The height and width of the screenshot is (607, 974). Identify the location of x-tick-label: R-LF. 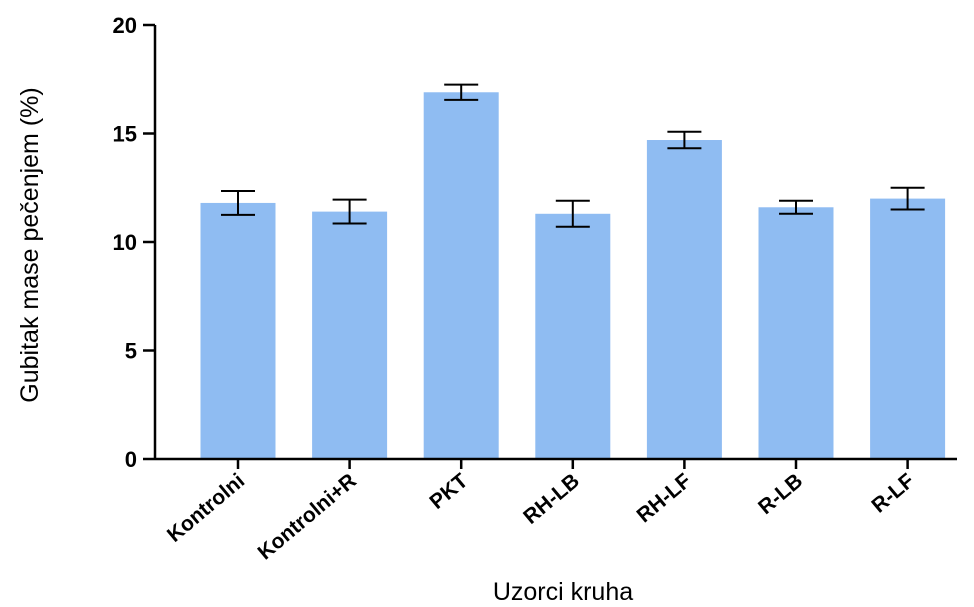
(893, 493).